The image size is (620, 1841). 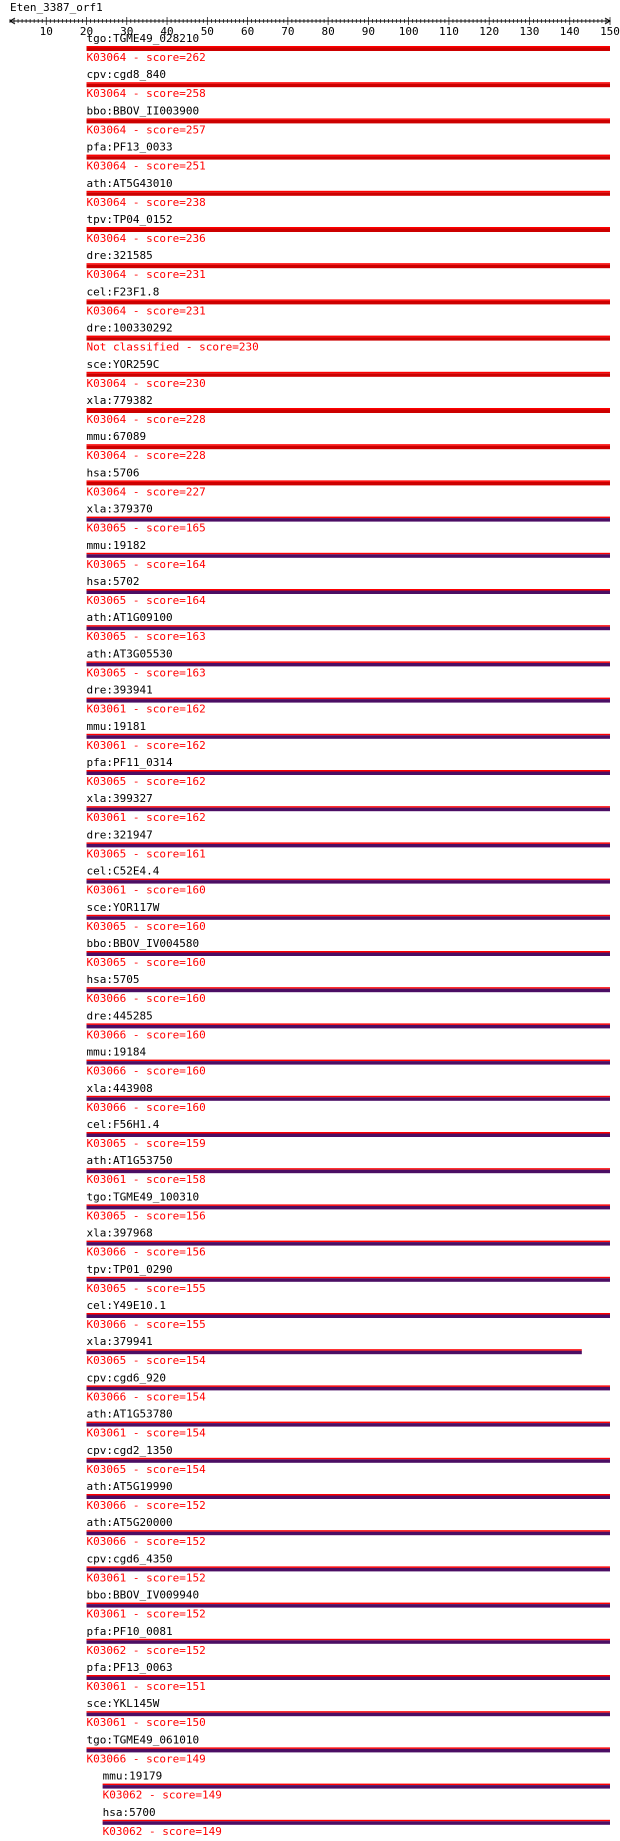 What do you see at coordinates (113, 979) in the screenshot?
I see `gene-label: hsa:5705` at bounding box center [113, 979].